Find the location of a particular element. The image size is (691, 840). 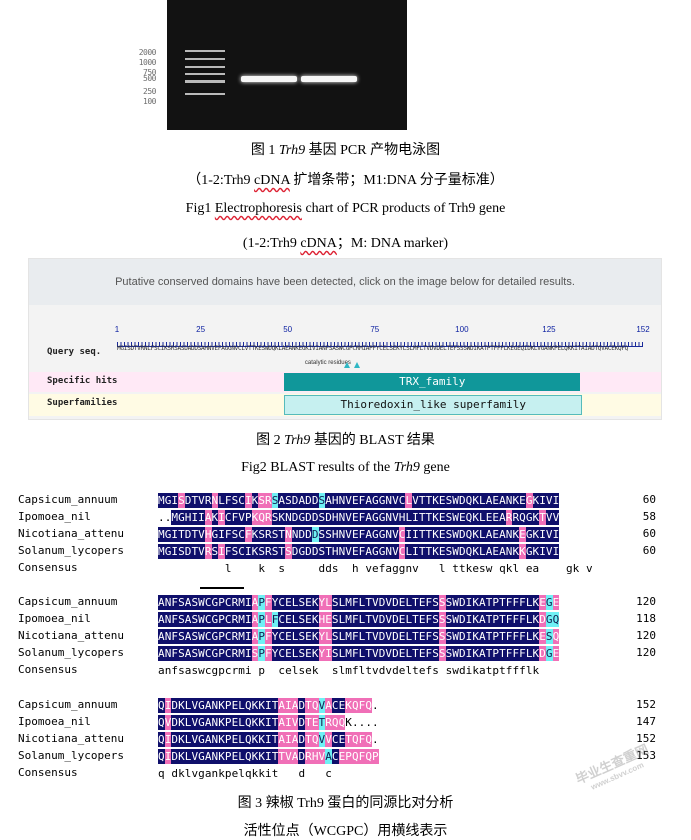

catalytic-residues-label: catalytic residues is located at coordinates (327, 363).